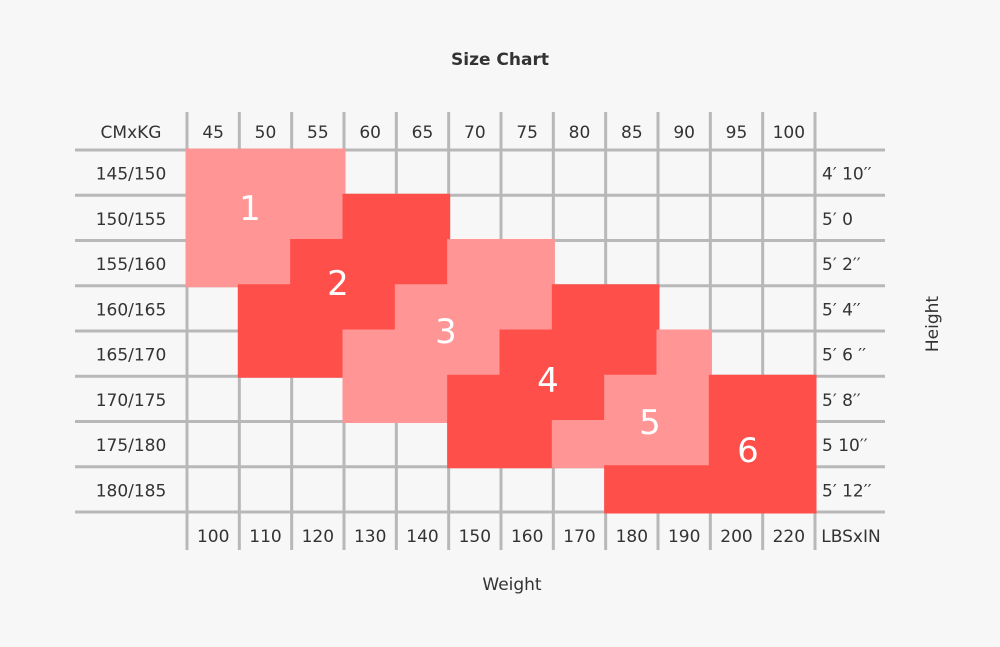 This screenshot has height=647, width=1000. I want to click on inch-row-label: 4′ 10′′, so click(847, 175).